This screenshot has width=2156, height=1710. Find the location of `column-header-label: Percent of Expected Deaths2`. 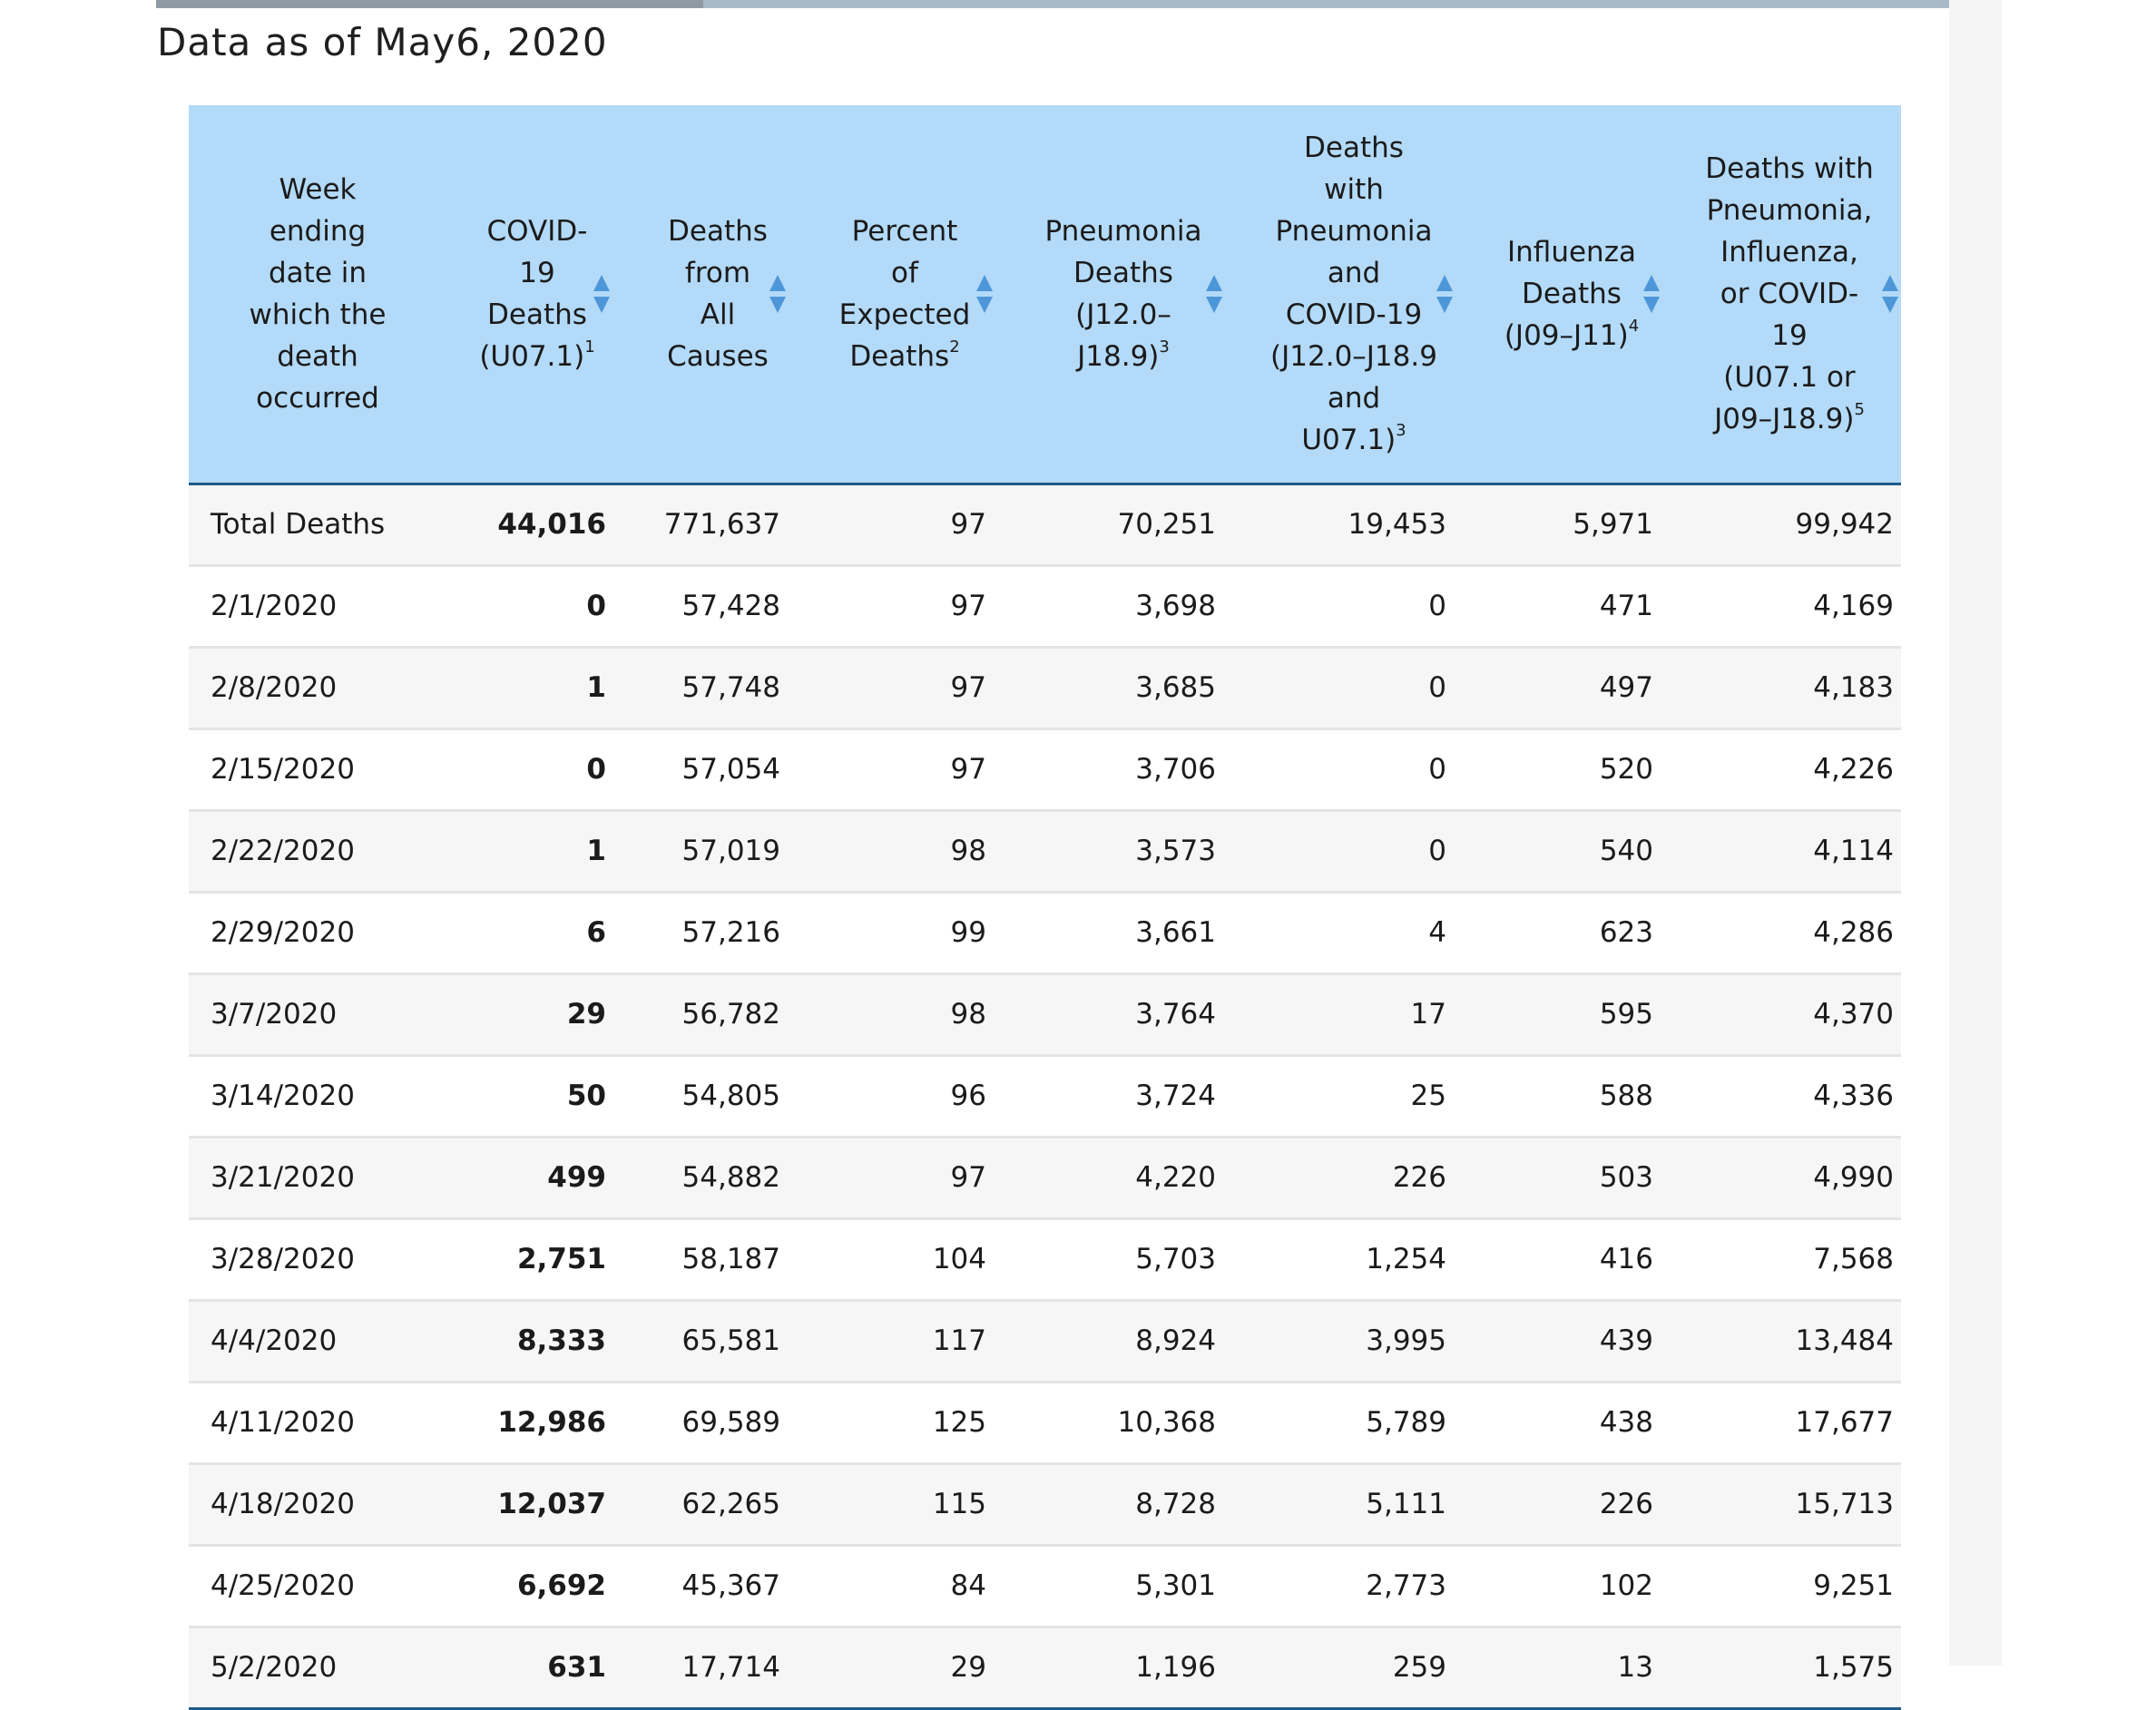

column-header-label: Percent of Expected Deaths2 is located at coordinates (905, 293).